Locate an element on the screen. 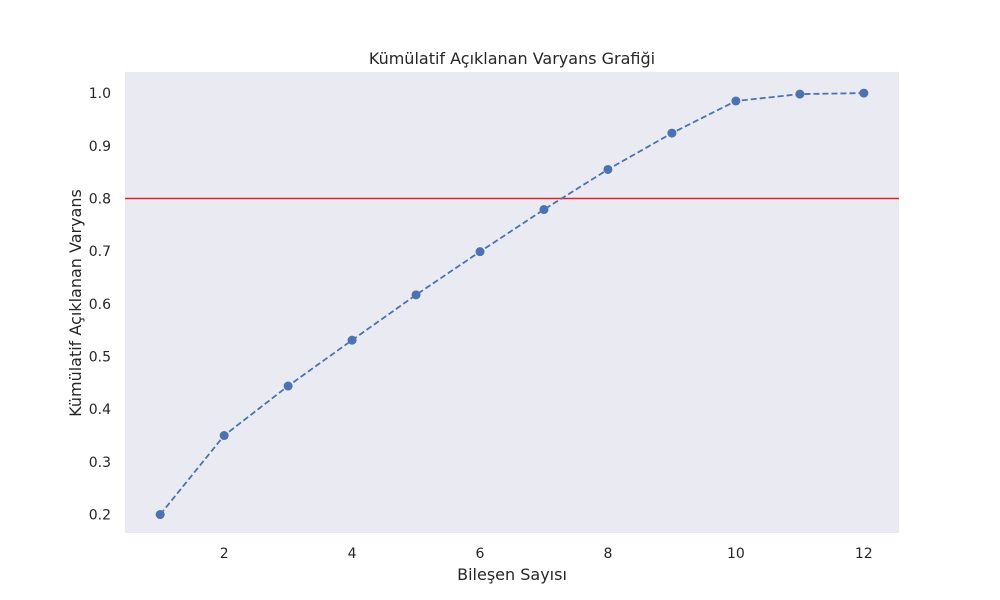 The image size is (1000, 600). y-tick-label: 0.7 is located at coordinates (100, 252).